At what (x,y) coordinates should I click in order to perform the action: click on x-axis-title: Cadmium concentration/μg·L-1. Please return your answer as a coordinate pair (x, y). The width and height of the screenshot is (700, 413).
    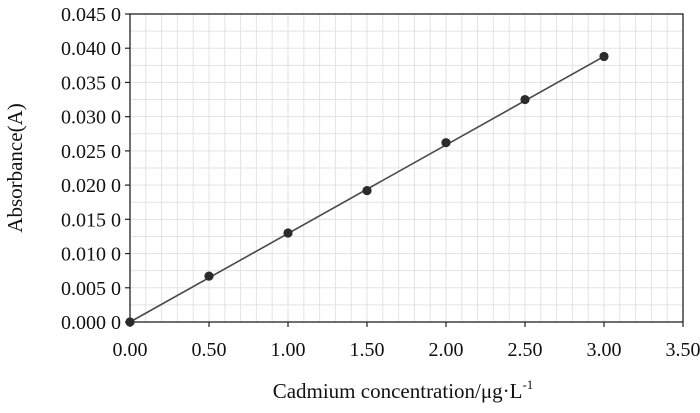
    Looking at the image, I should click on (403, 390).